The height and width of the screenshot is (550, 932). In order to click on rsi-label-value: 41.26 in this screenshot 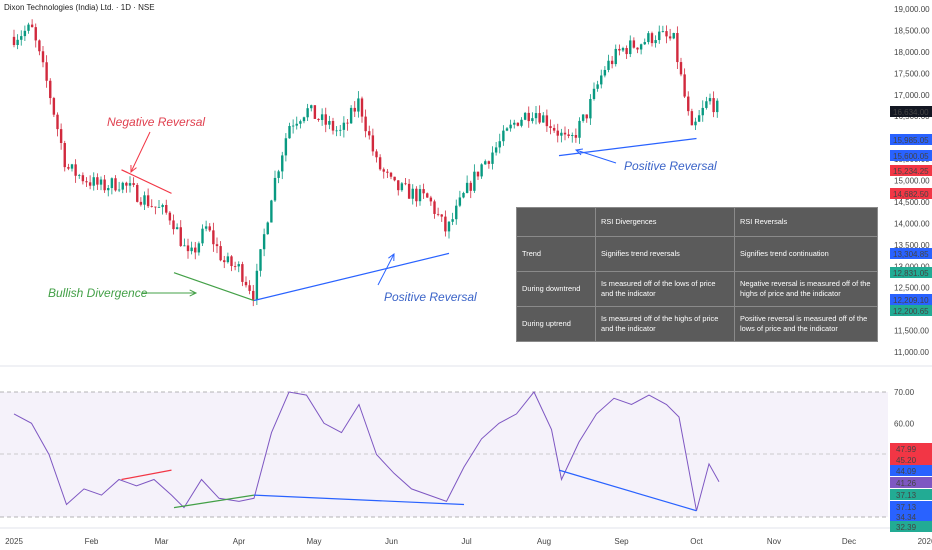, I will do `click(906, 483)`.